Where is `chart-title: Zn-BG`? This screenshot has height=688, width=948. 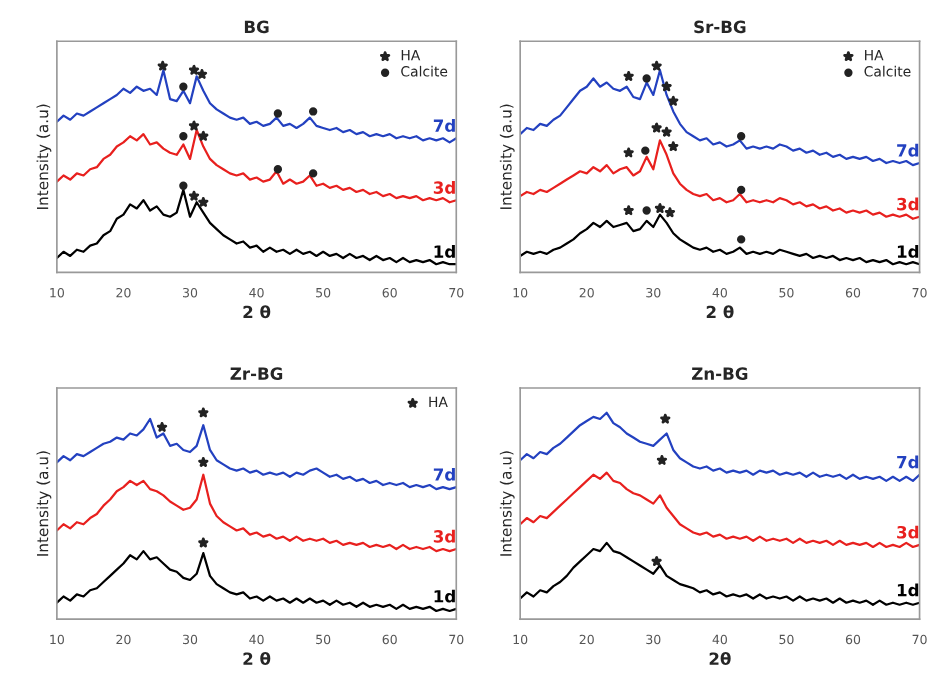 chart-title: Zn-BG is located at coordinates (719, 373).